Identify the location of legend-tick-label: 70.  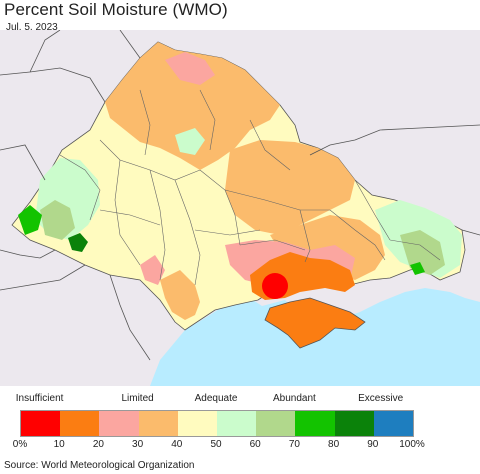
(294, 444).